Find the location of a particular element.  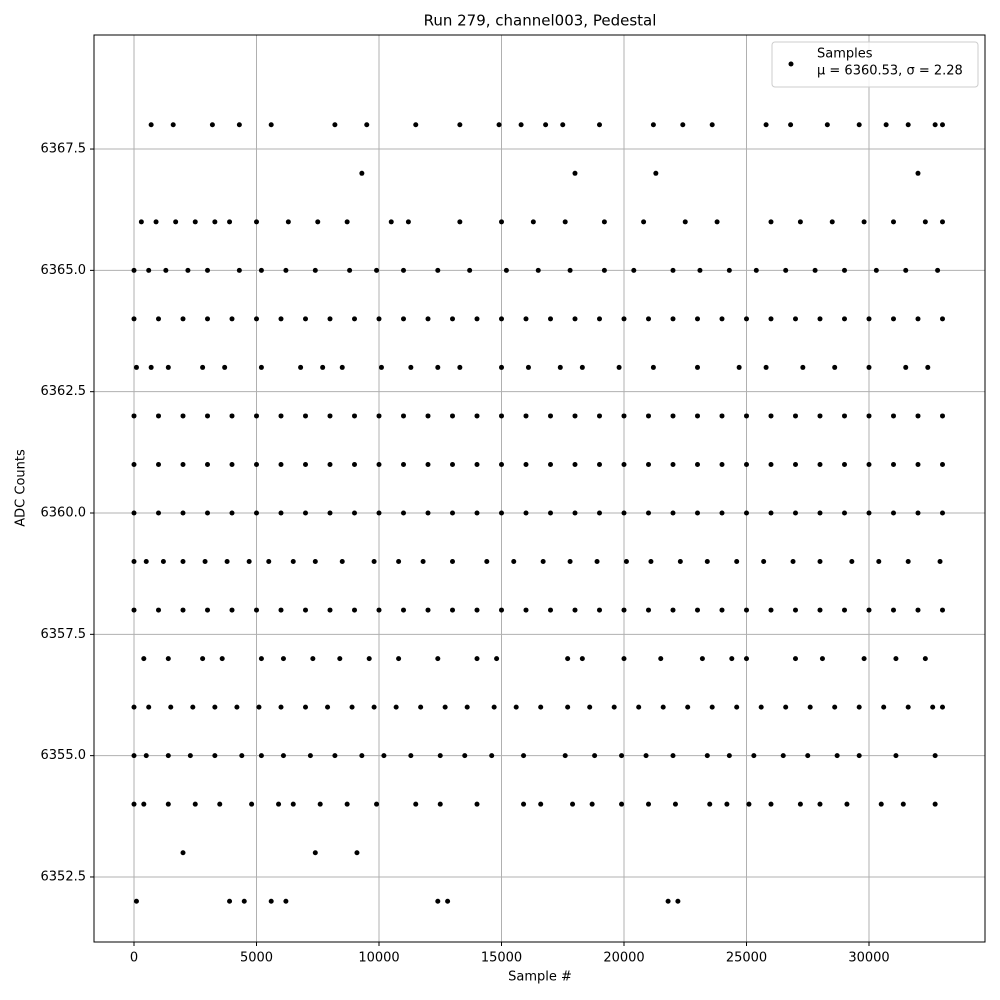

y-tick-label: 6352.5 is located at coordinates (64, 876).